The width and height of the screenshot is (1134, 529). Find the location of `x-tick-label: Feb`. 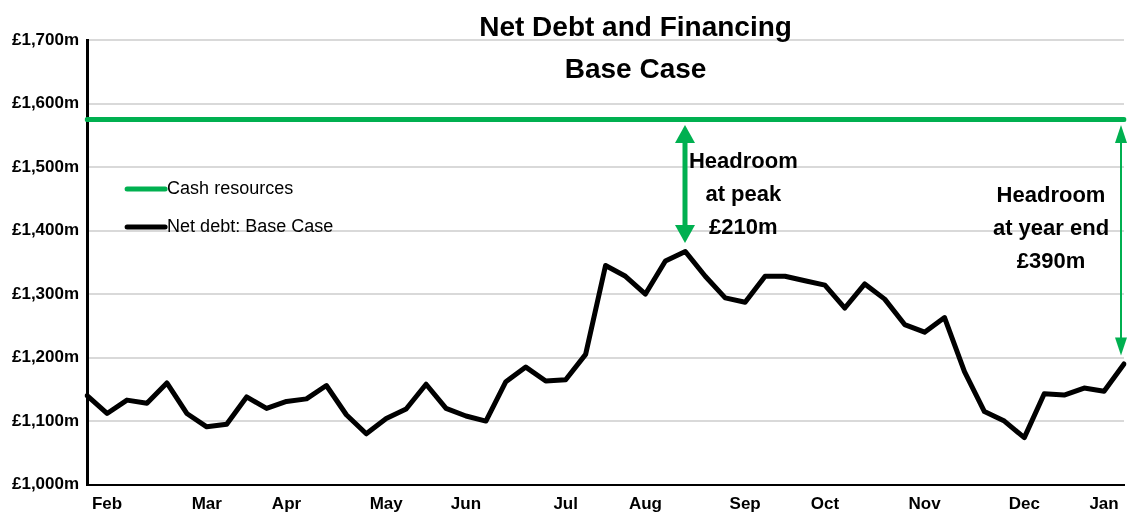

x-tick-label: Feb is located at coordinates (107, 504).